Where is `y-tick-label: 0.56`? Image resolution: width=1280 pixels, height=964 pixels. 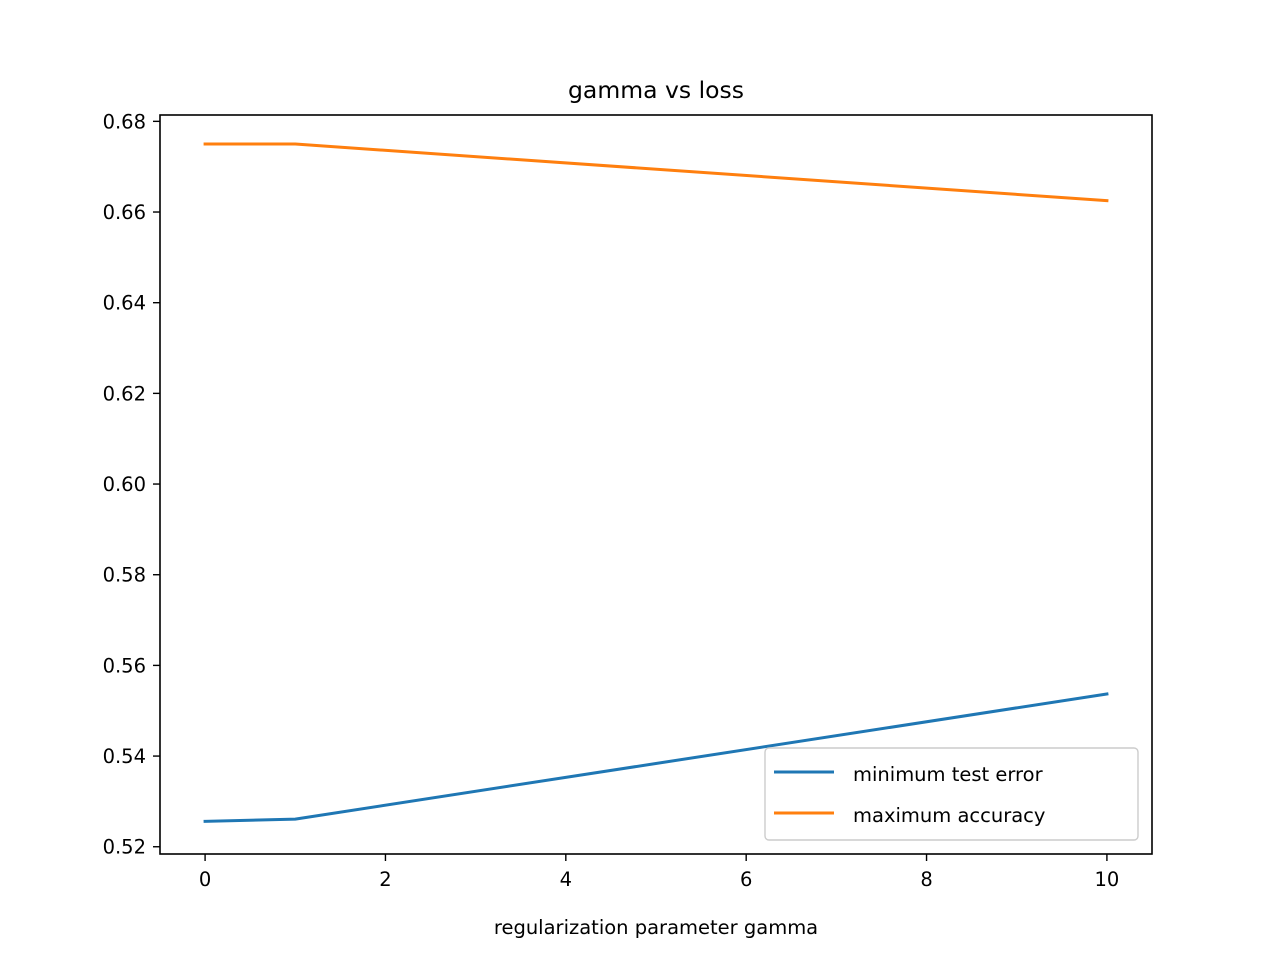 y-tick-label: 0.56 is located at coordinates (124, 665).